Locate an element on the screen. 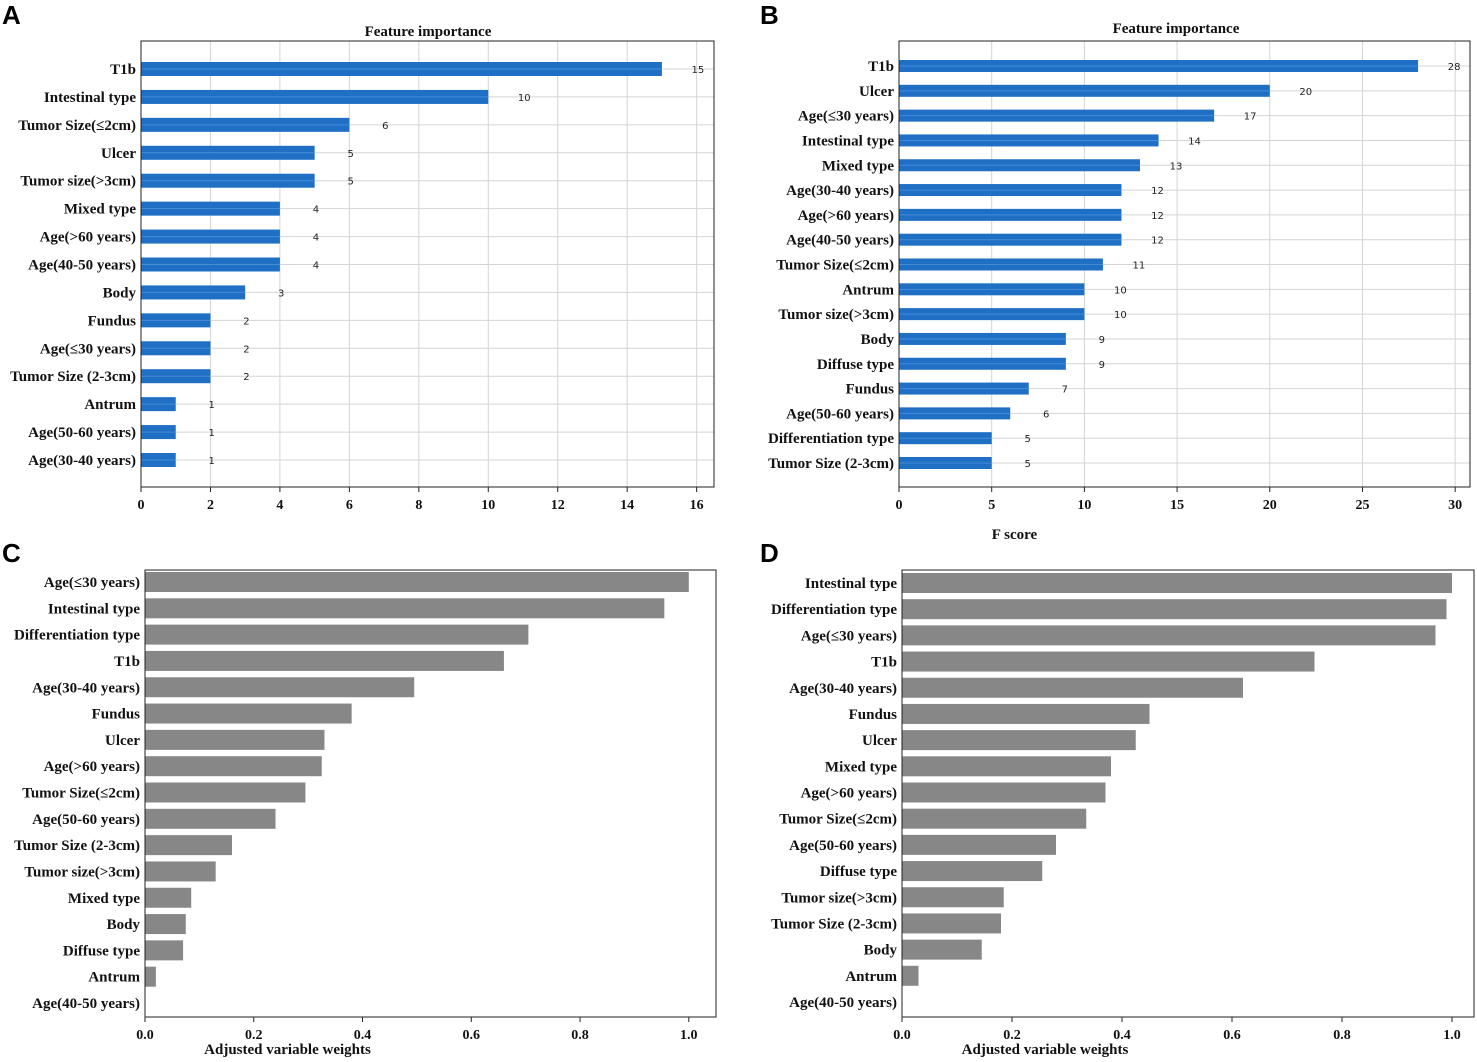 The width and height of the screenshot is (1477, 1062). x-tick-label: 0 is located at coordinates (899, 505).